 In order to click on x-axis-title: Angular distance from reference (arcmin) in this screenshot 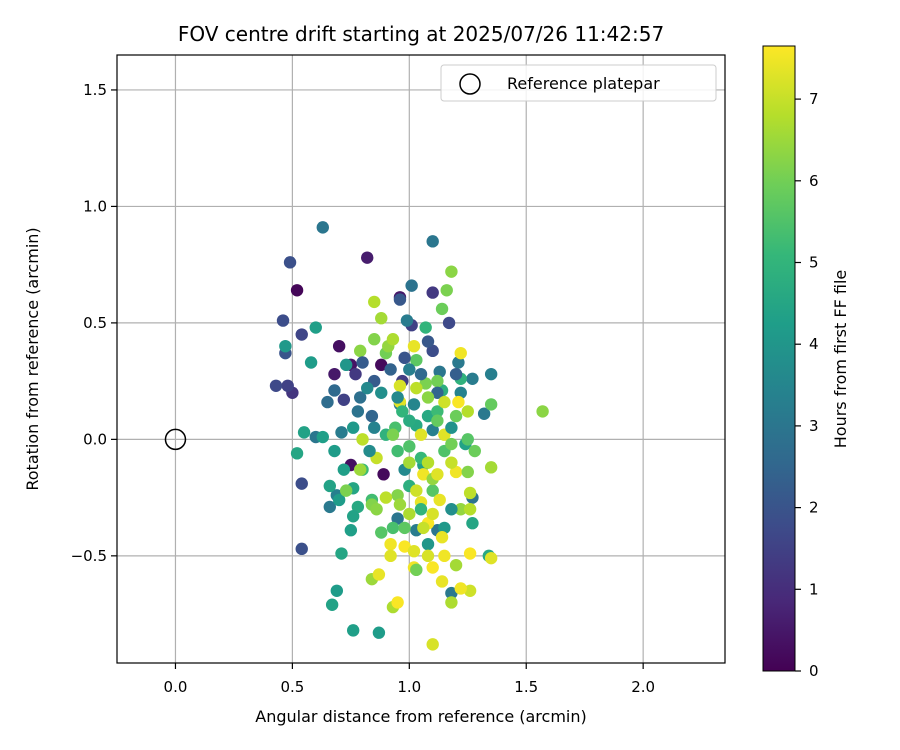, I will do `click(420, 716)`.